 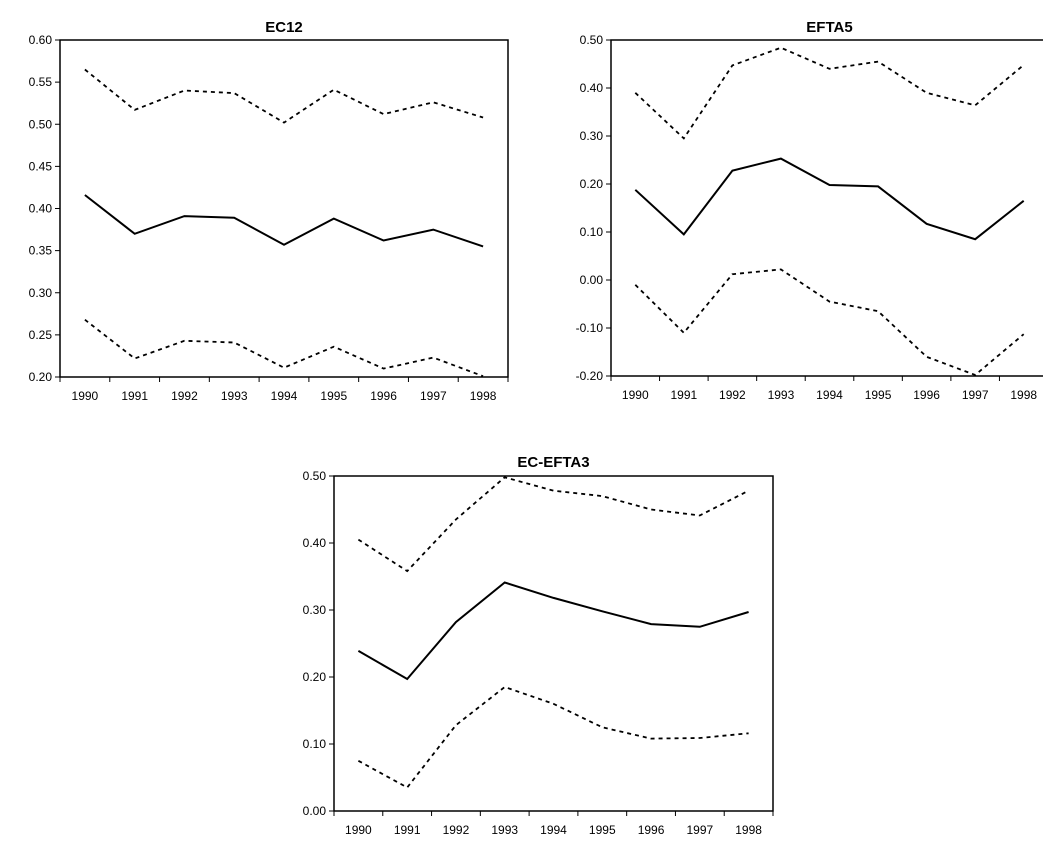 I want to click on y-tick-label: 0.45, so click(x=41, y=166).